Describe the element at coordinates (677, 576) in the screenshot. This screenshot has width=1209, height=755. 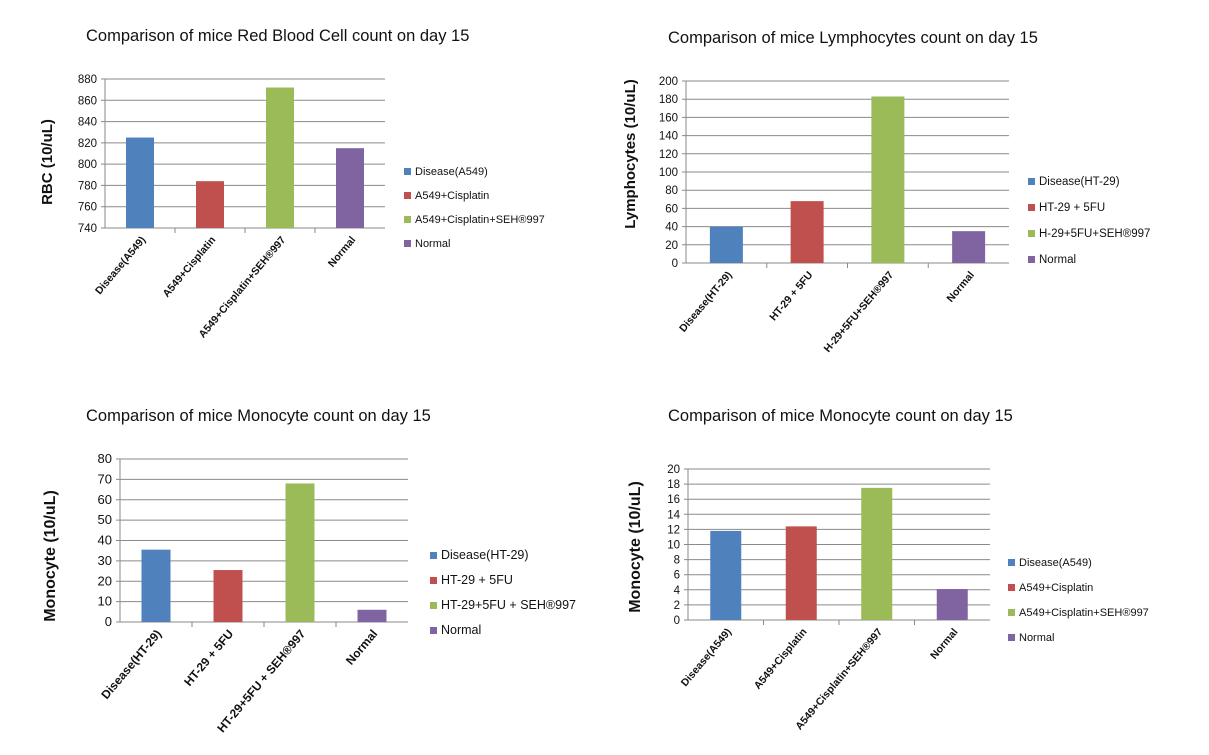
I see `y-tick-label: 6` at that location.